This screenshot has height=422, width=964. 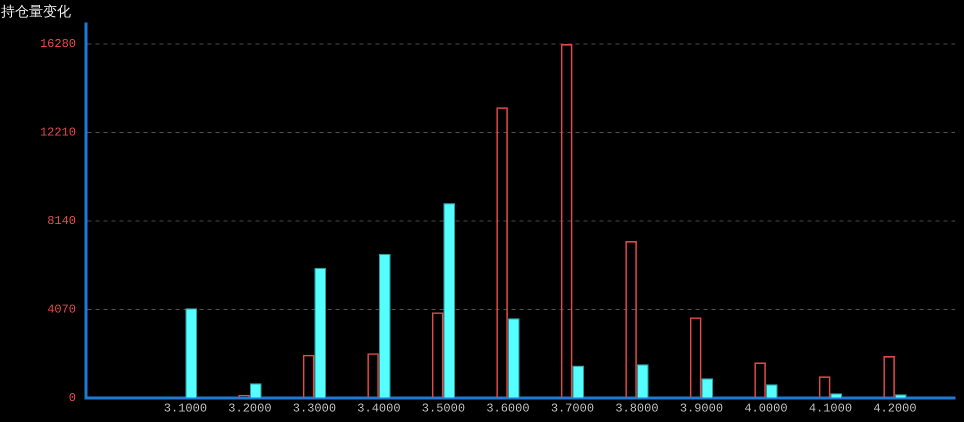 I want to click on x-tick-label: 3.1000, so click(x=186, y=408).